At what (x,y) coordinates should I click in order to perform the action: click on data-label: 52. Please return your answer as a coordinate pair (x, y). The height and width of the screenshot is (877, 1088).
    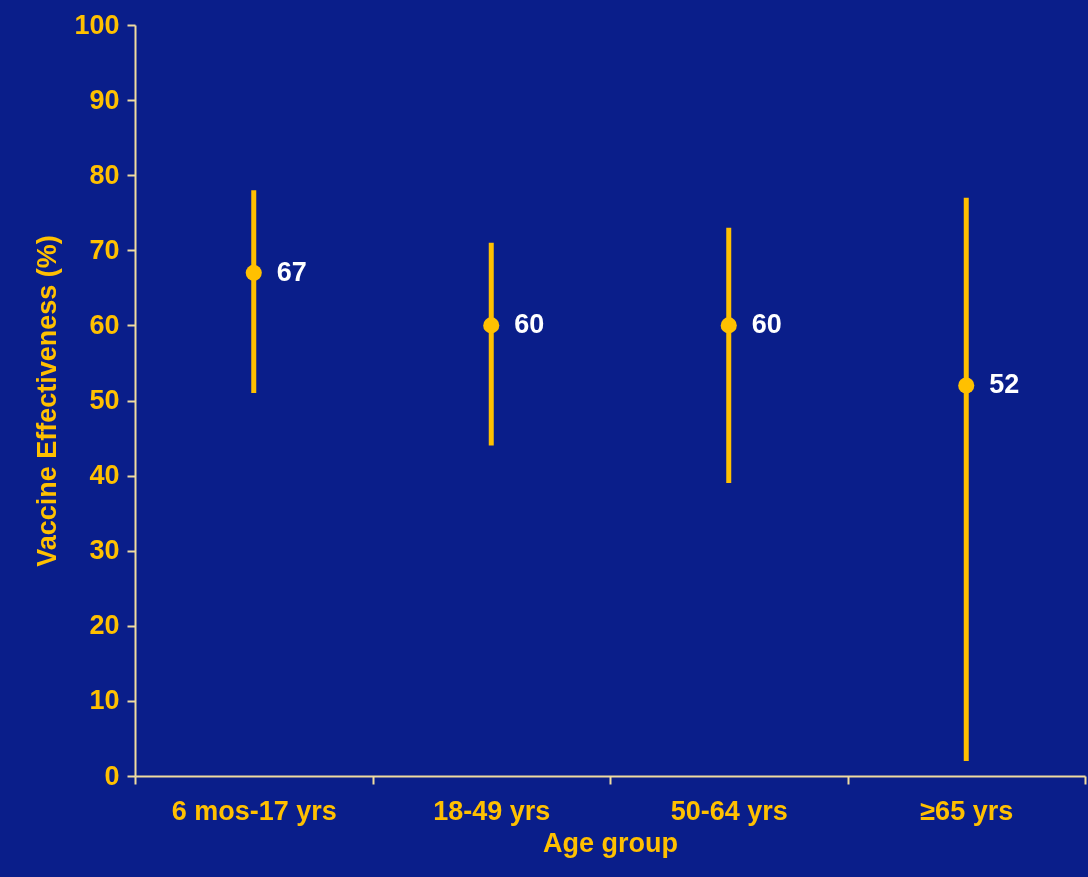
    Looking at the image, I should click on (1004, 384).